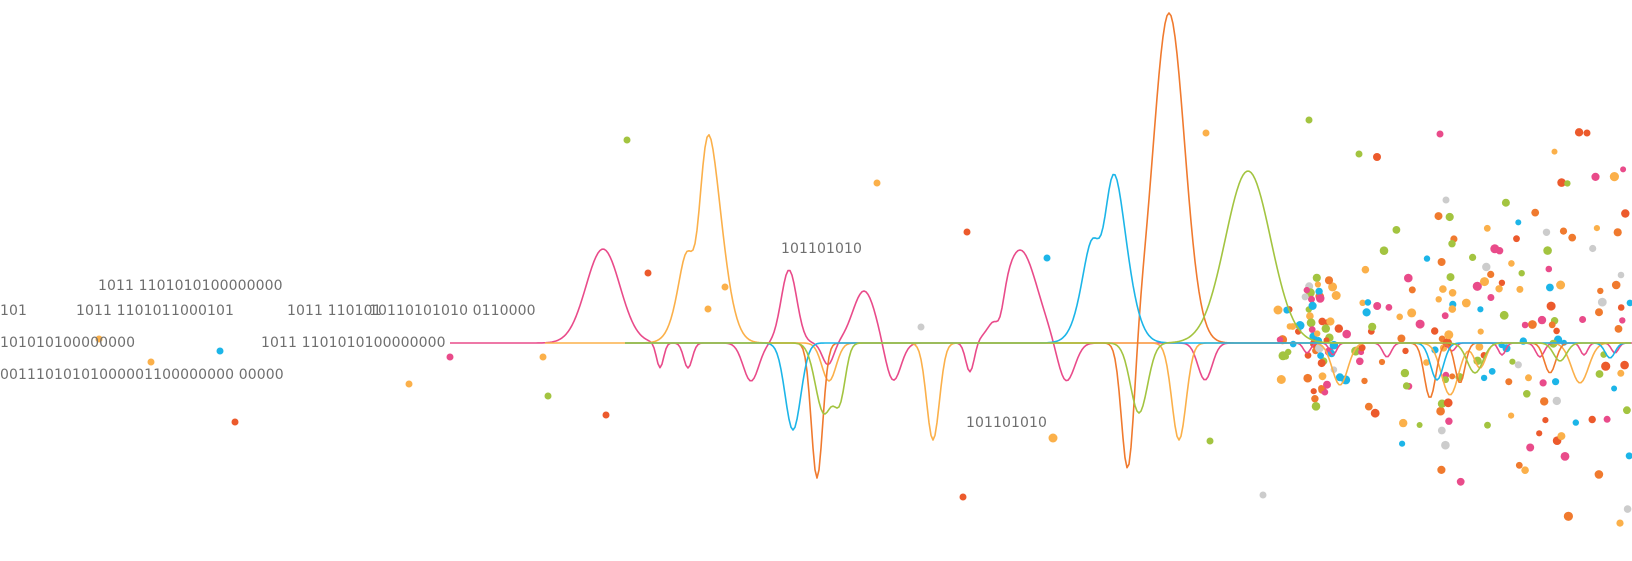  I want to click on binary-label-row3-b: 1011 1101010100000000, so click(353, 343).